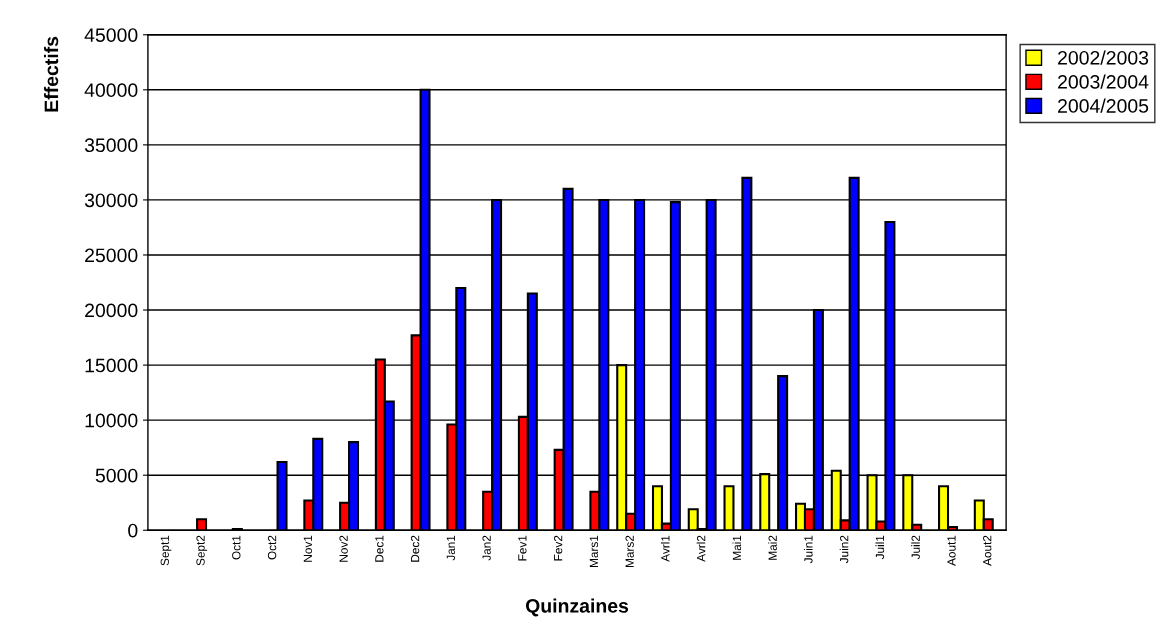 Image resolution: width=1174 pixels, height=632 pixels. Describe the element at coordinates (272, 547) in the screenshot. I see `x-tick-label: Oct2` at that location.